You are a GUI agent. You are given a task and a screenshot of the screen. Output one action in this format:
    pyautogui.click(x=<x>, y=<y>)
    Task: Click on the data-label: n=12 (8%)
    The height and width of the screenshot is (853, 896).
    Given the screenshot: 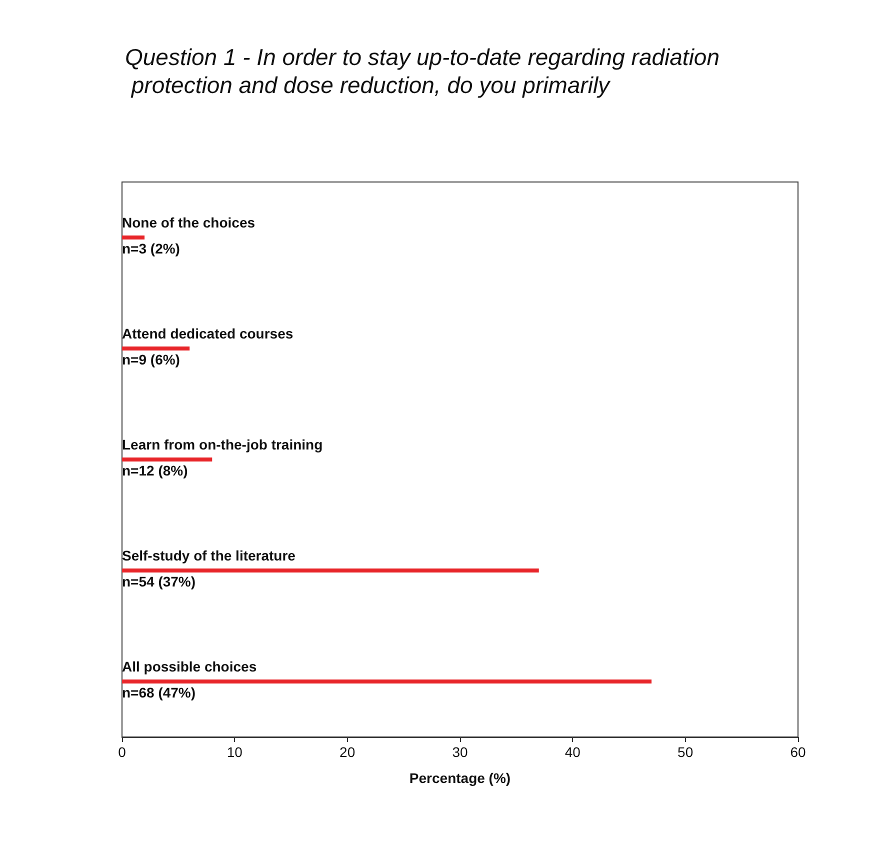 What is the action you would take?
    pyautogui.click(x=155, y=470)
    